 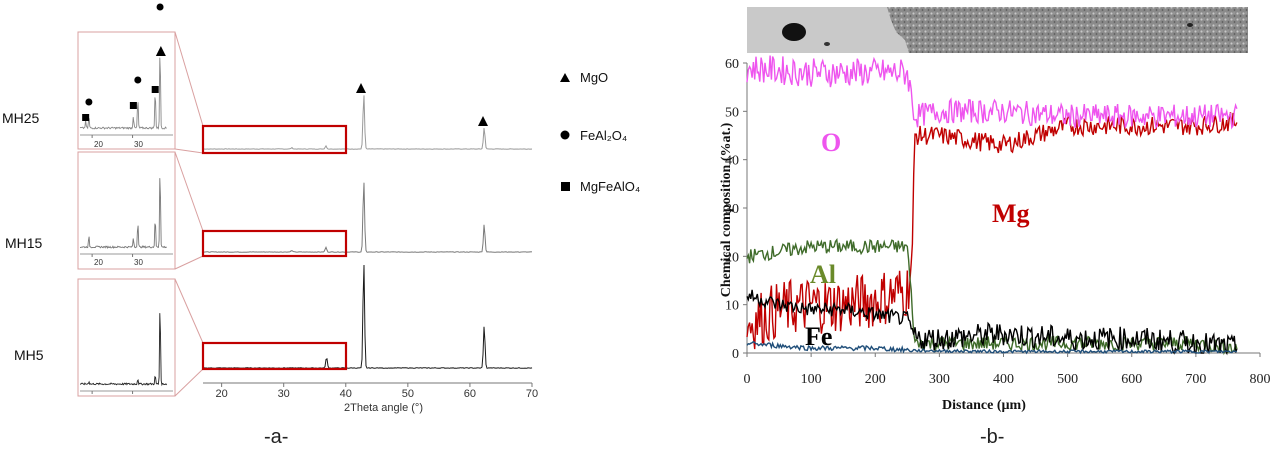 I want to click on zoom-box-mh25, so click(x=274, y=139).